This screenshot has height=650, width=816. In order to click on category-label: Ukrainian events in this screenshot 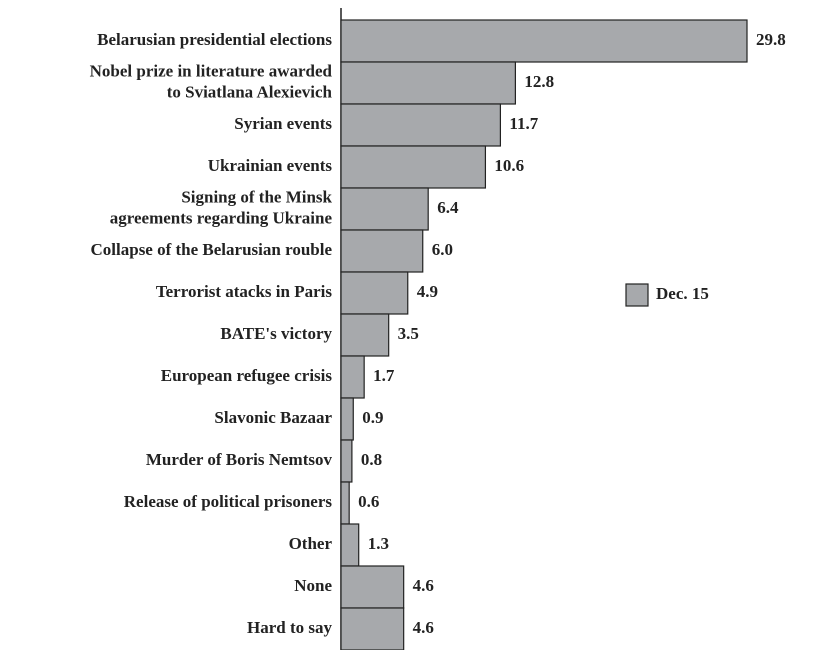, I will do `click(270, 165)`.